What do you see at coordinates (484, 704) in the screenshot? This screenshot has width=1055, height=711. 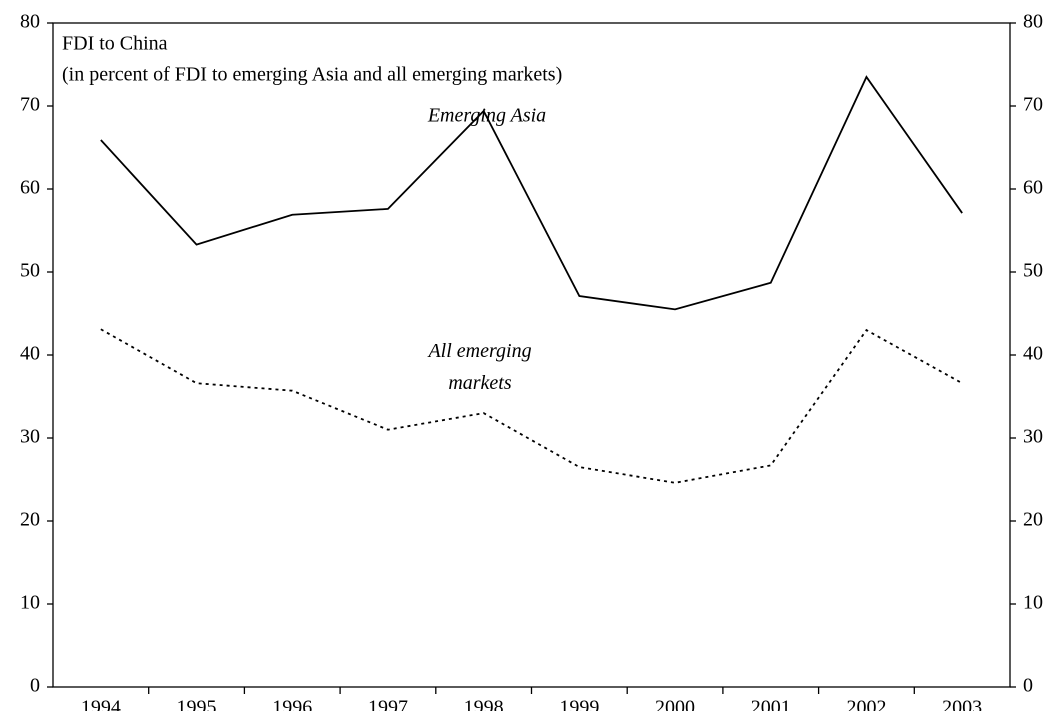 I see `x-tick-label: 1998` at bounding box center [484, 704].